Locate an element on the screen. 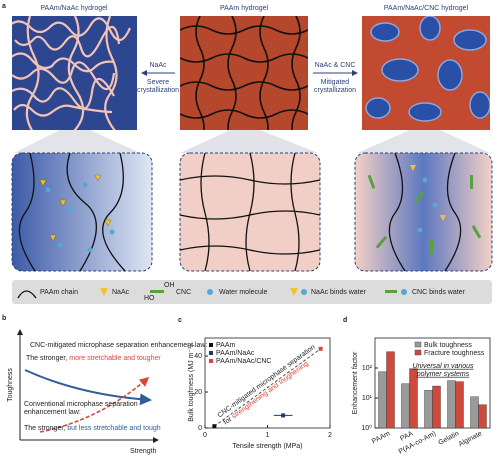  legend-label: NaAc is located at coordinates (121, 292).